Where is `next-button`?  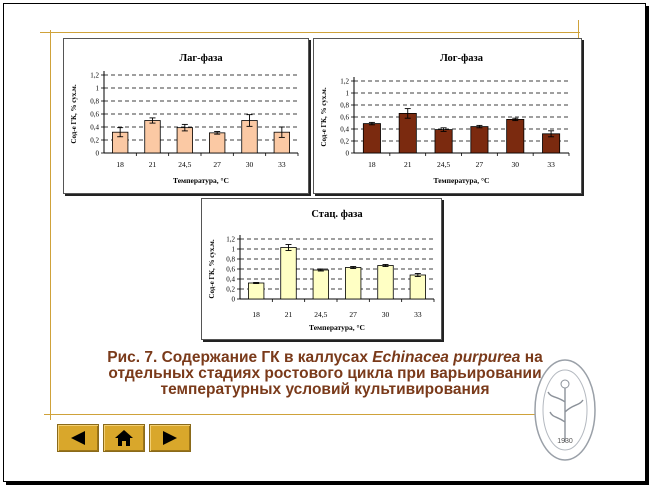
next-button is located at coordinates (170, 438).